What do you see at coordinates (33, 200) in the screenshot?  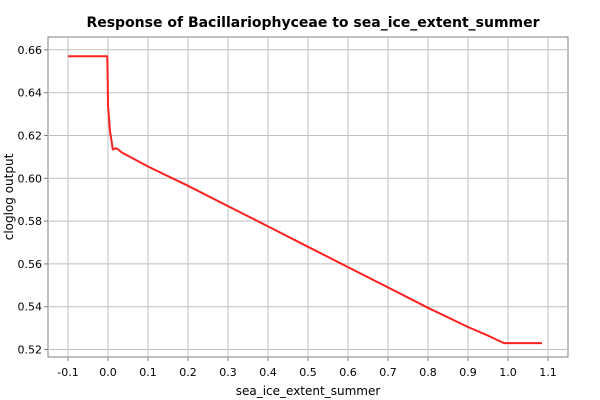 I see `y-axis-ticks: 0.52 0.54 0.56 0.58 0.60 0.62 0.64 0.66` at bounding box center [33, 200].